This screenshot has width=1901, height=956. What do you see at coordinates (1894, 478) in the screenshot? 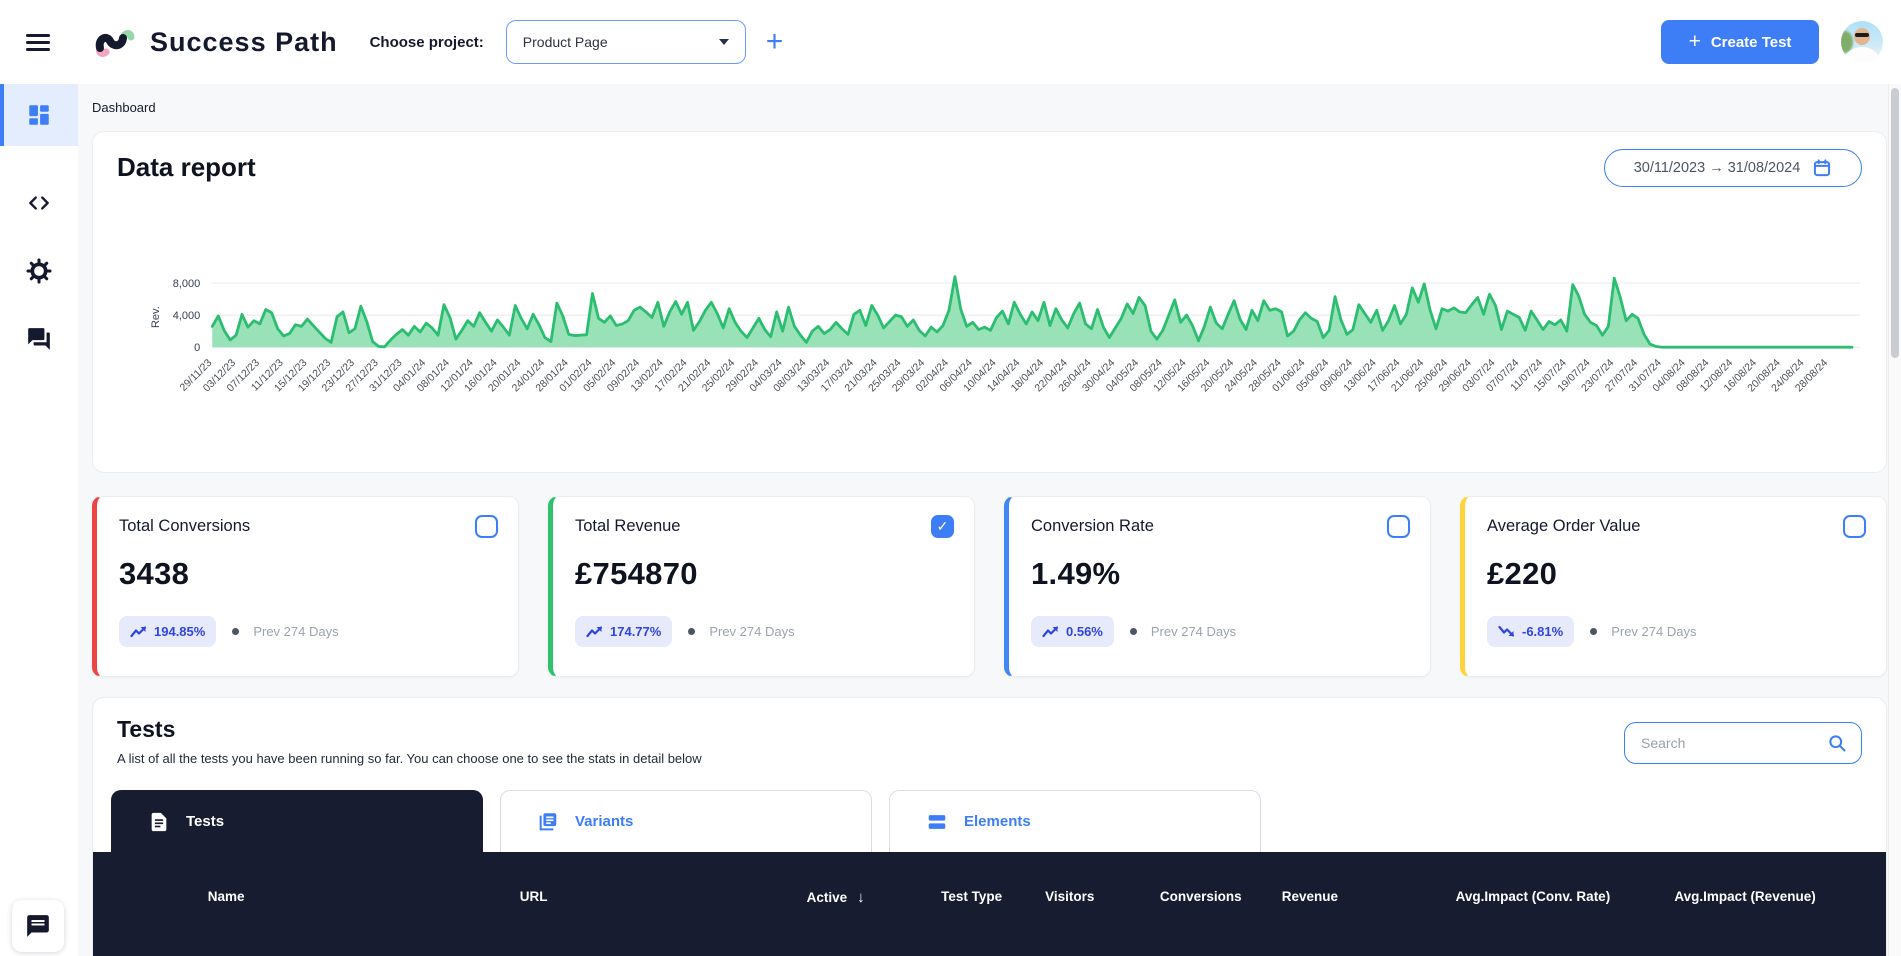
I see `vertical-scrollbar` at bounding box center [1894, 478].